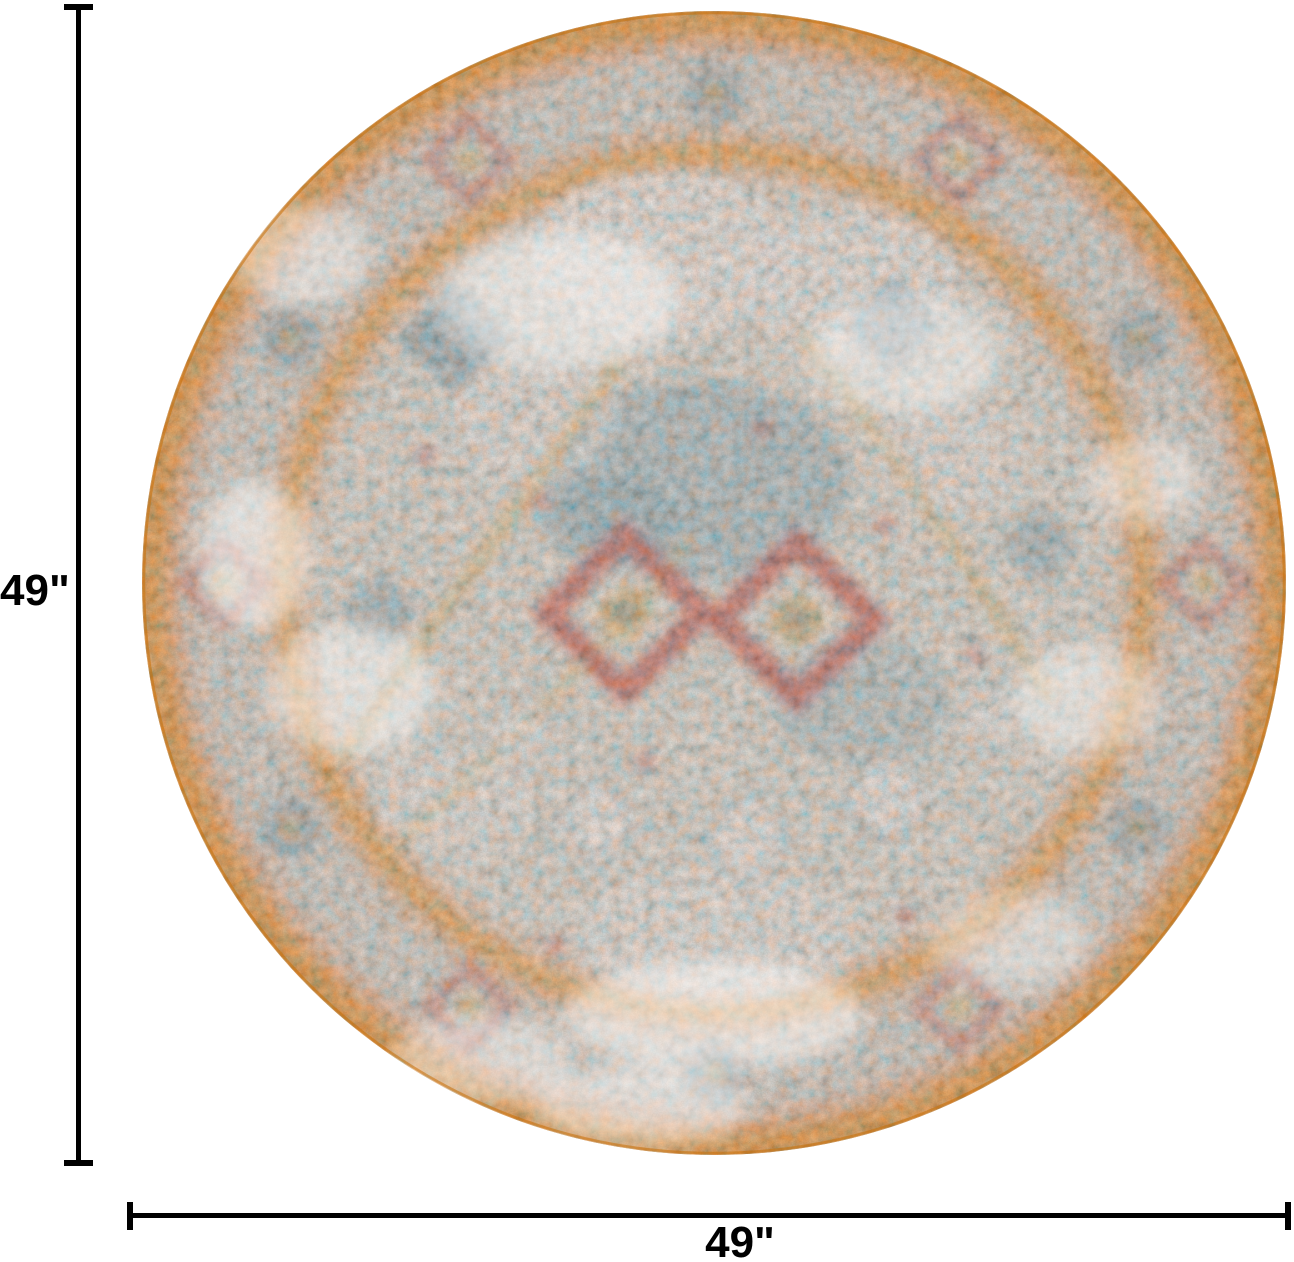 The image size is (1294, 1262). What do you see at coordinates (78, 584) in the screenshot?
I see `height-dimension-line` at bounding box center [78, 584].